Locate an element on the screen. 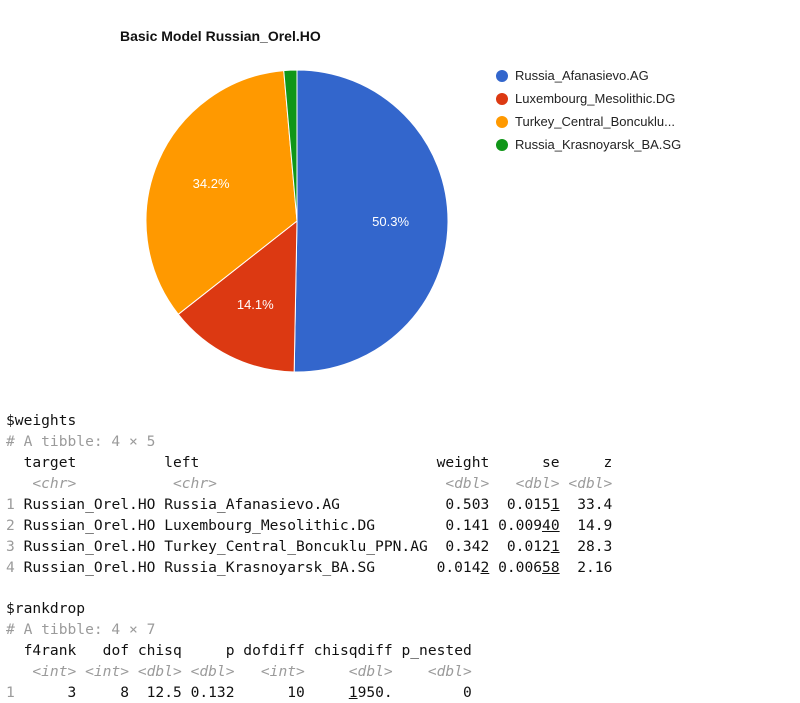 This screenshot has width=800, height=703. cell-se: 0.0151 is located at coordinates (529, 504).